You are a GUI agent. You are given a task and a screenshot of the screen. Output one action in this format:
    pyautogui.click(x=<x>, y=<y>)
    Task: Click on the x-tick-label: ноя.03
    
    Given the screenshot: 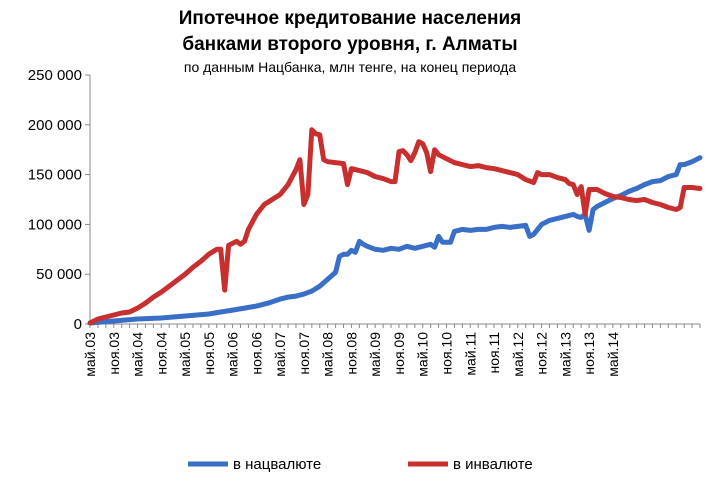 What is the action you would take?
    pyautogui.click(x=114, y=353)
    